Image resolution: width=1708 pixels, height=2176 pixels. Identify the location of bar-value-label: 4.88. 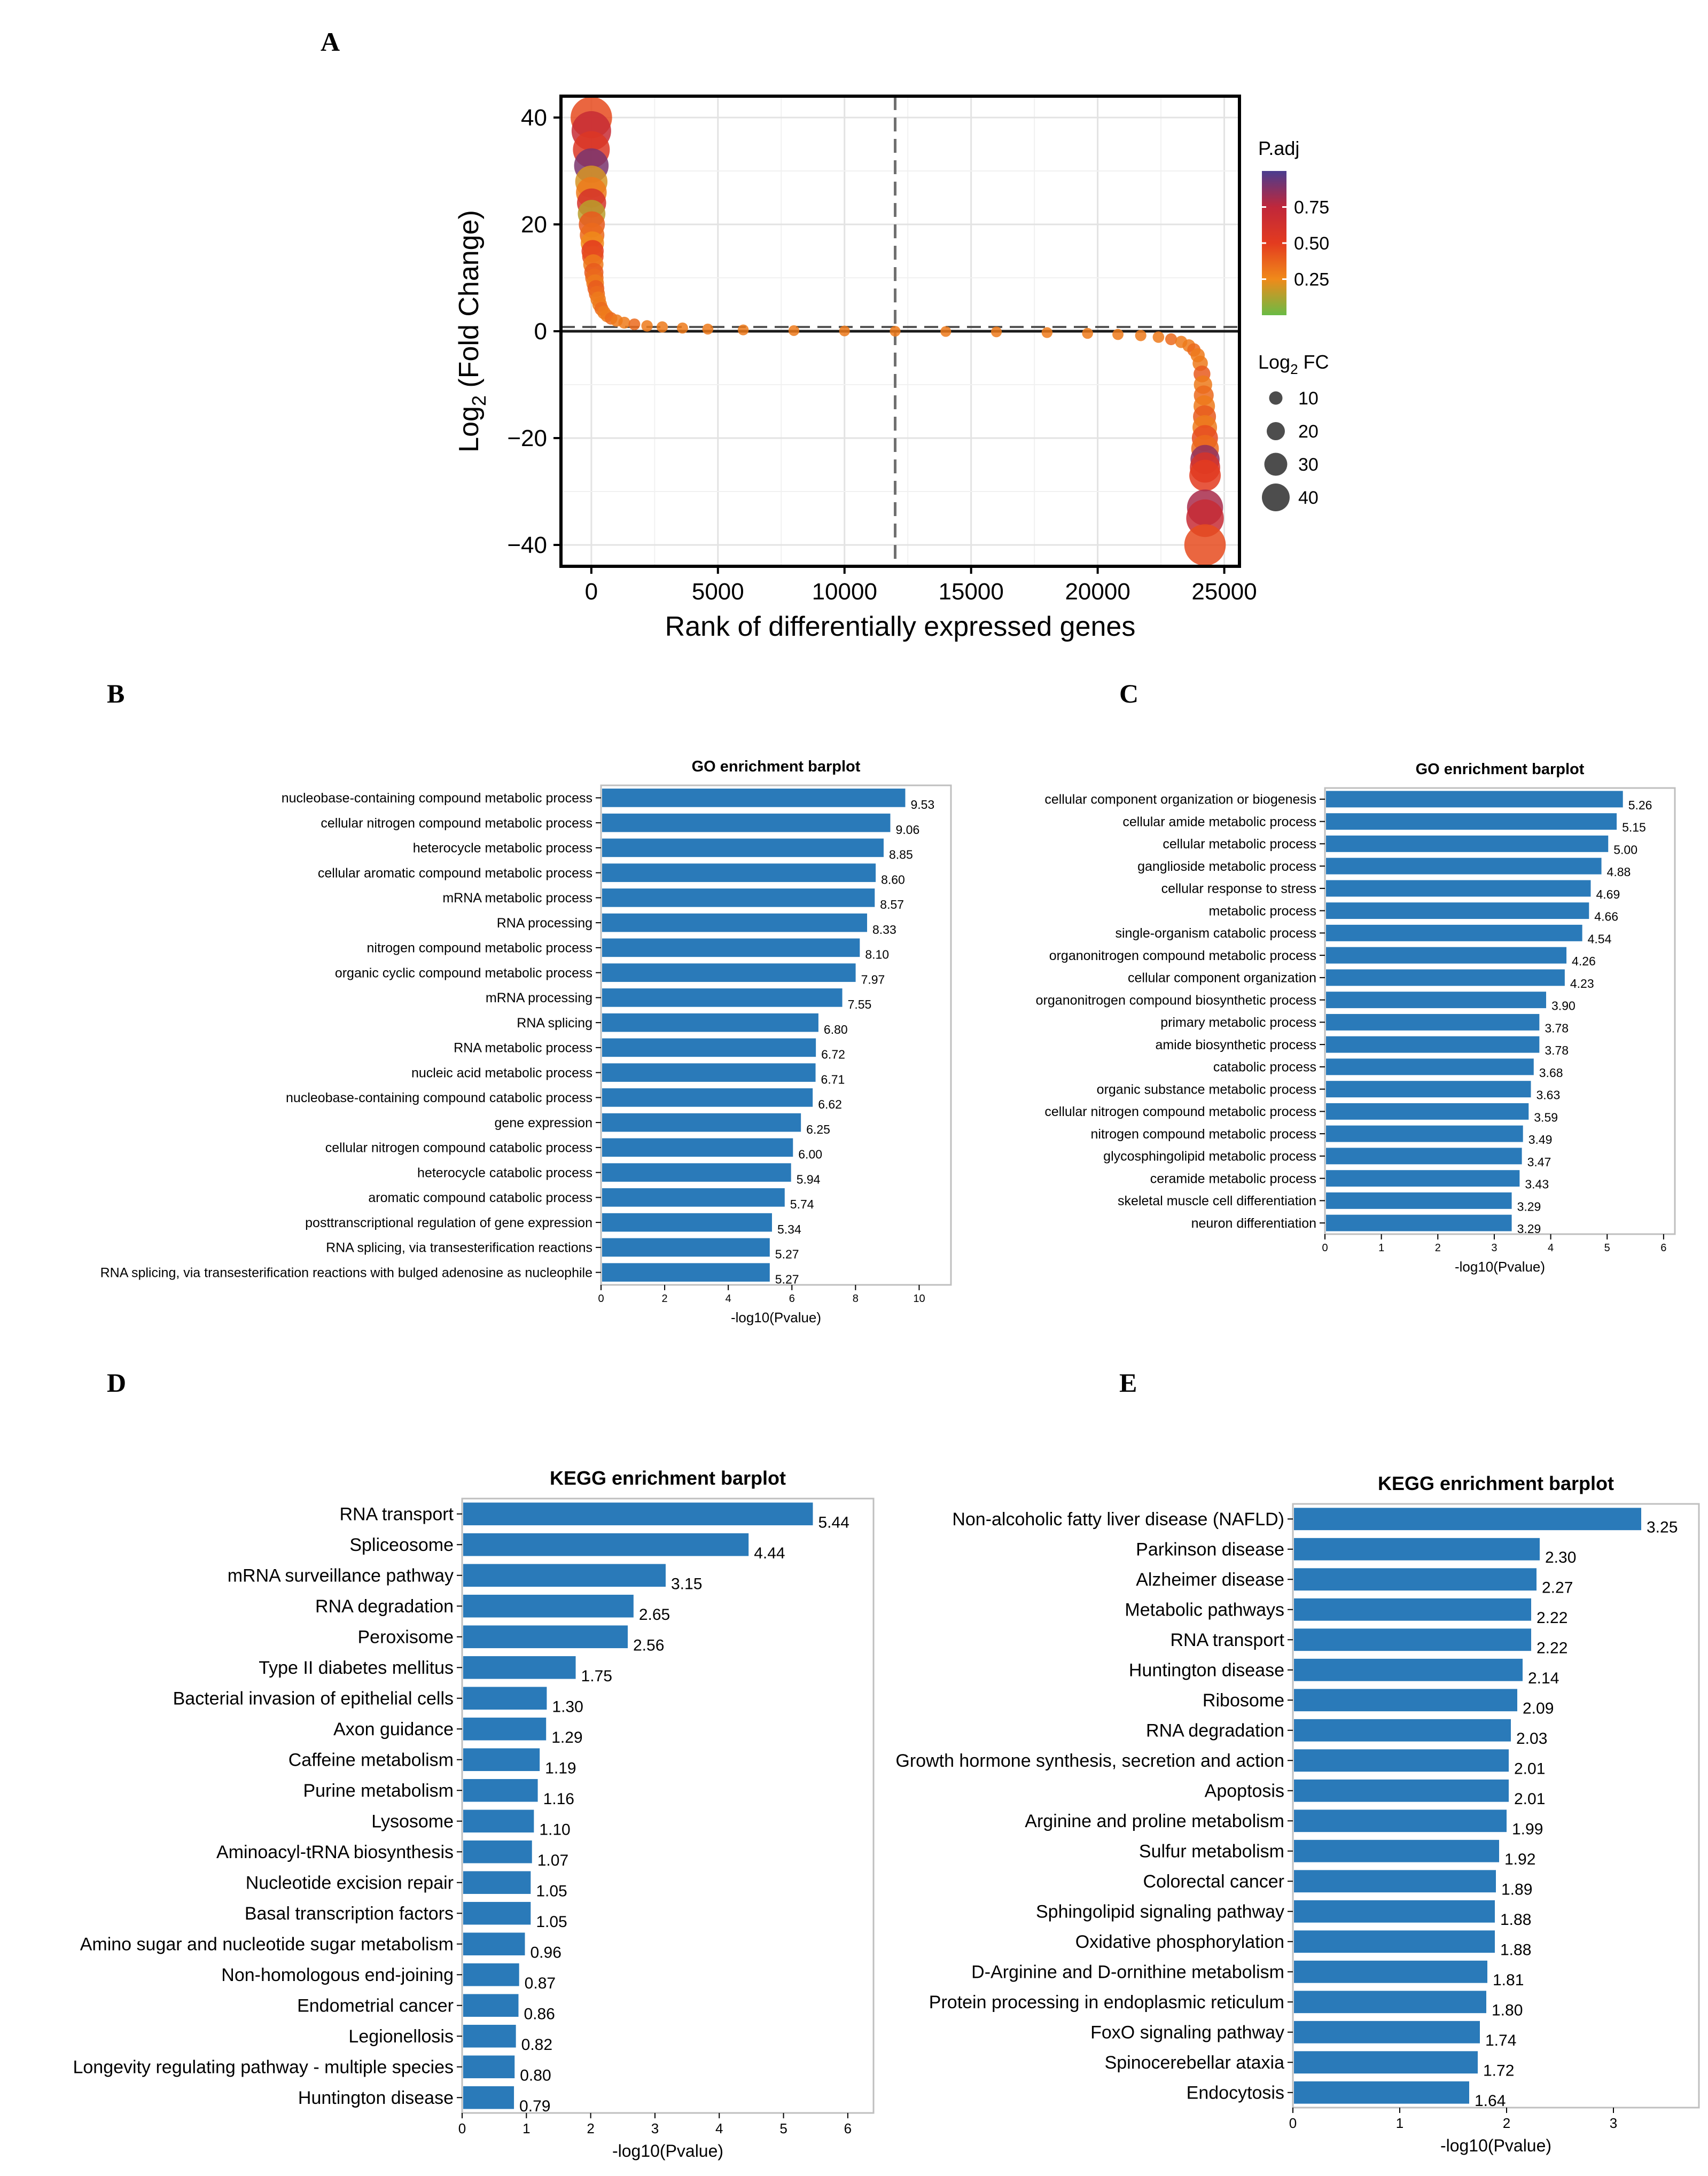
(1619, 872).